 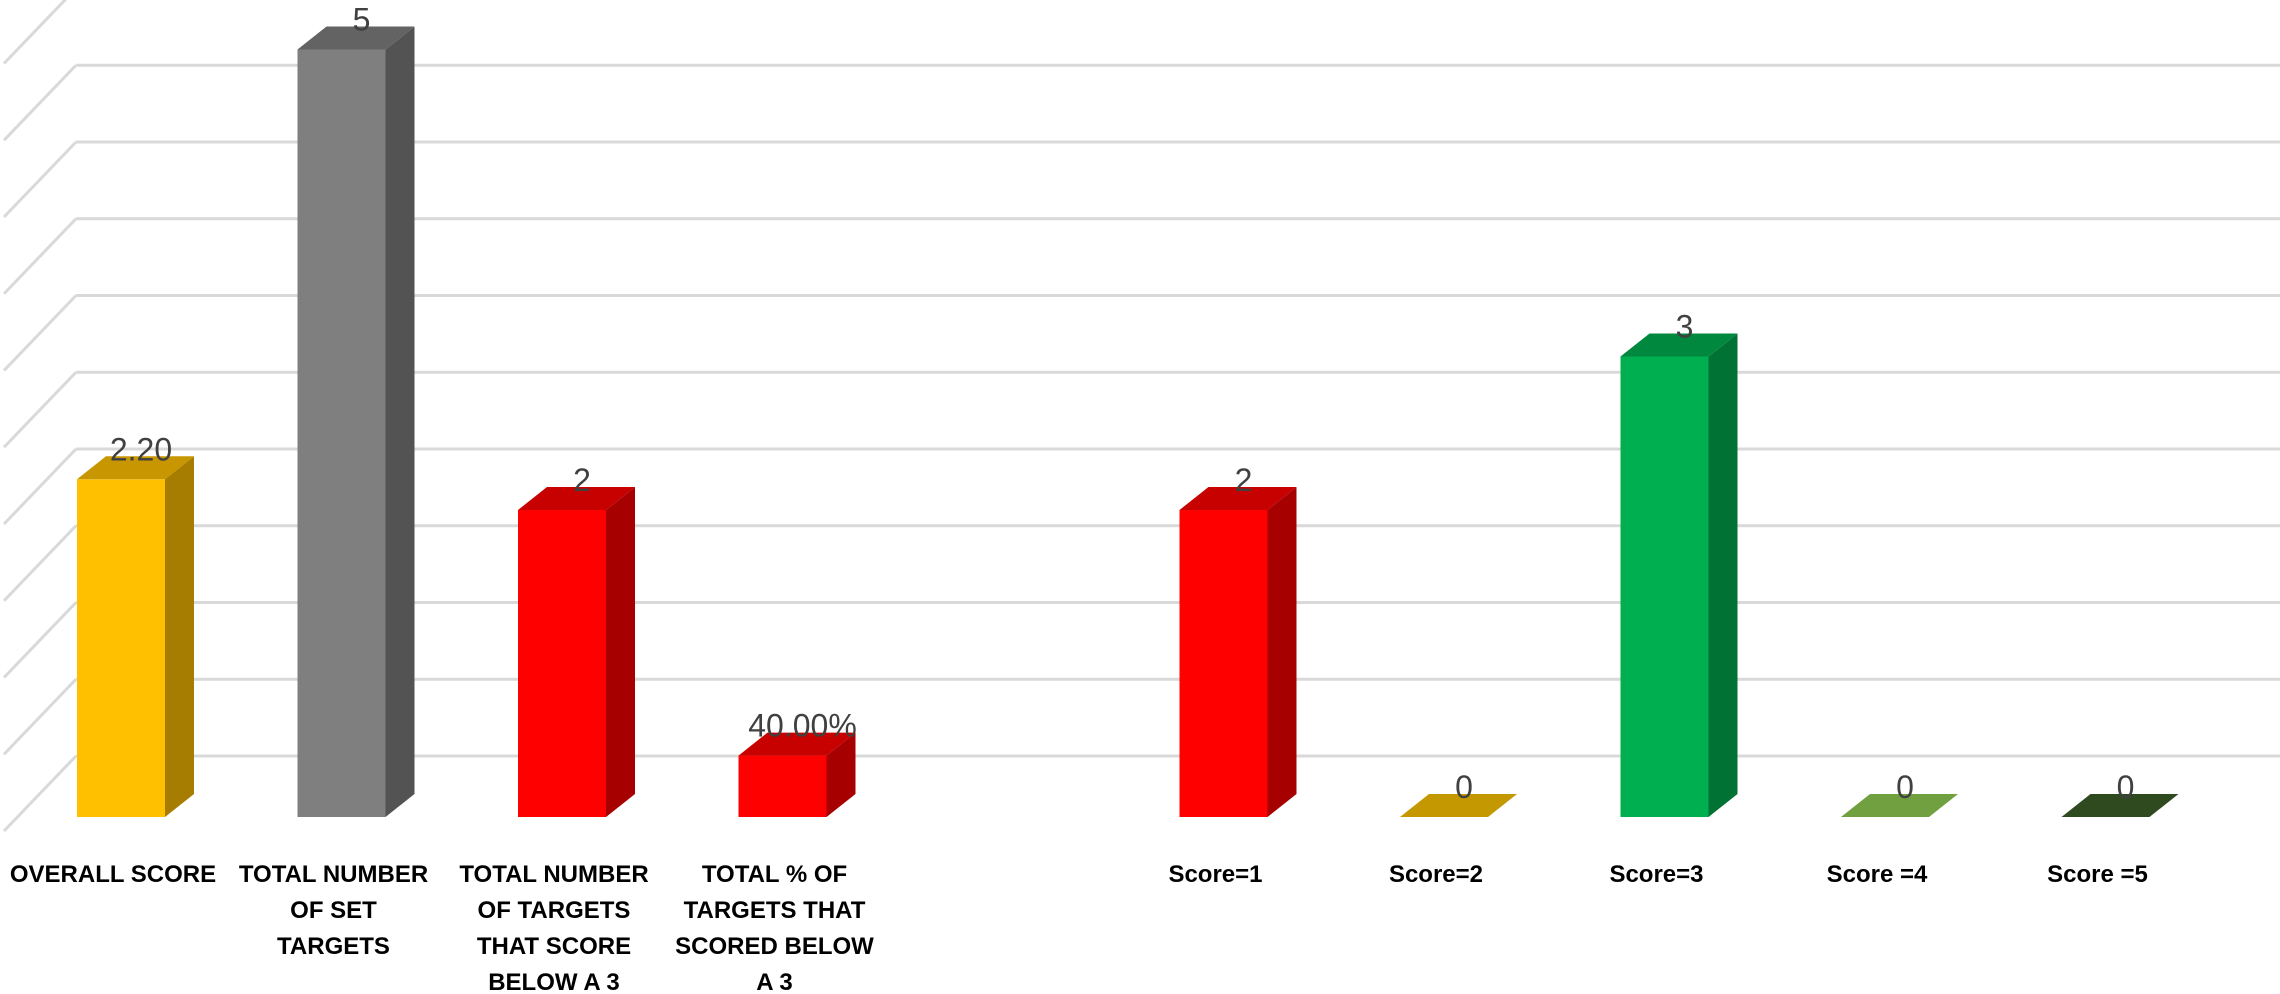 What do you see at coordinates (141, 449) in the screenshot?
I see `data-label: 2.20` at bounding box center [141, 449].